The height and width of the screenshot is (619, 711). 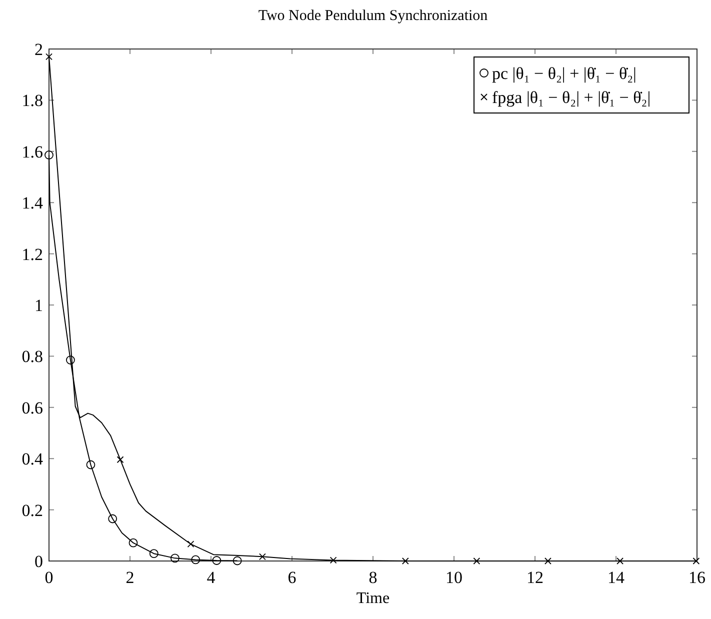 I want to click on y-tick-label: 0.6, so click(x=32, y=408).